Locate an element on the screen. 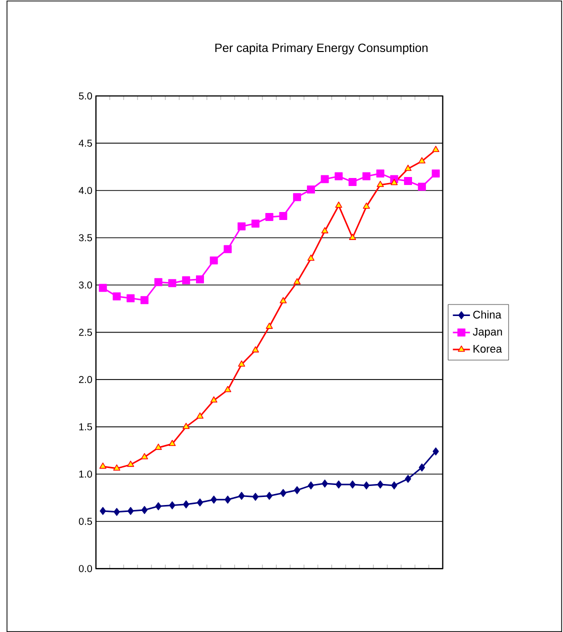 The image size is (563, 632). legend-label: China is located at coordinates (487, 314).